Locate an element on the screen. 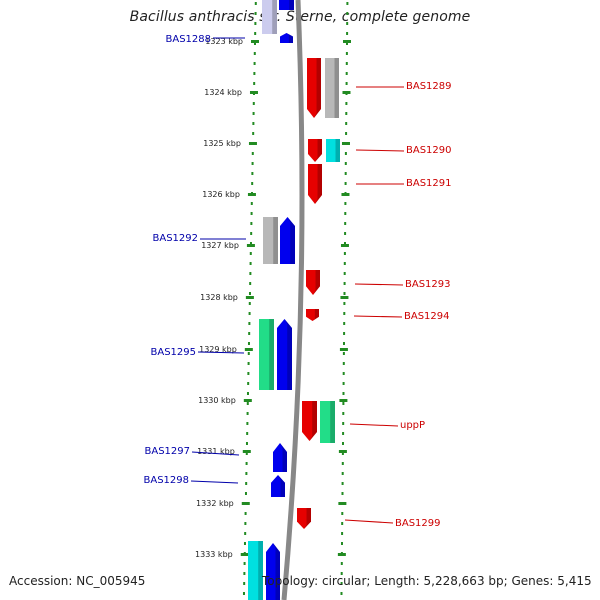 The width and height of the screenshot is (600, 600). gene-box-bottom-cyan is located at coordinates (255, 570).